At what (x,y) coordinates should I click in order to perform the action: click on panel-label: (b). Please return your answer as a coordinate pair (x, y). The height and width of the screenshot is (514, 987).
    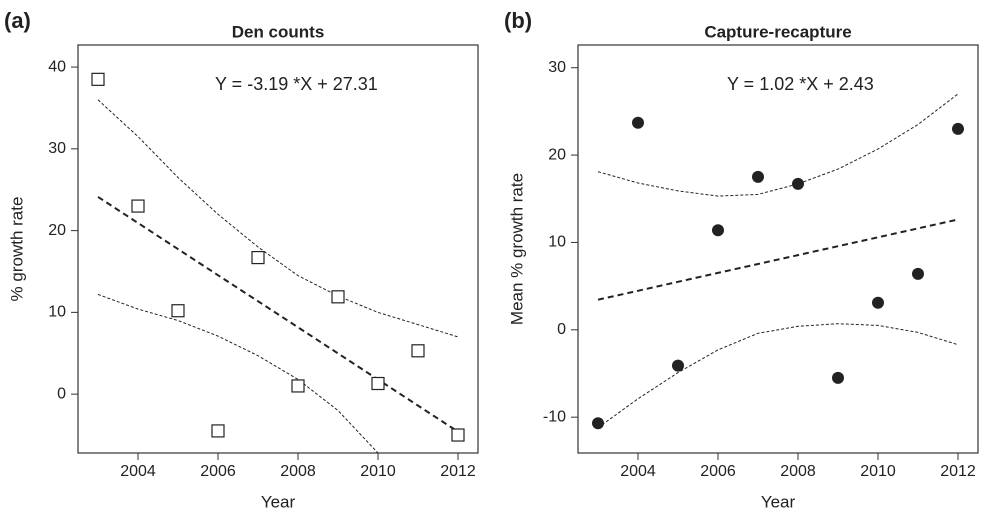
    Looking at the image, I should click on (518, 20).